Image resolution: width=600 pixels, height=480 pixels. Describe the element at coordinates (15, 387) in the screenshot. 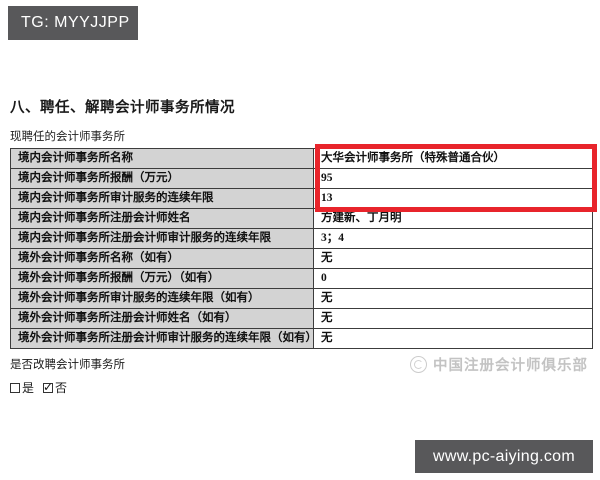

I see `checkbox-unchecked-icon` at that location.